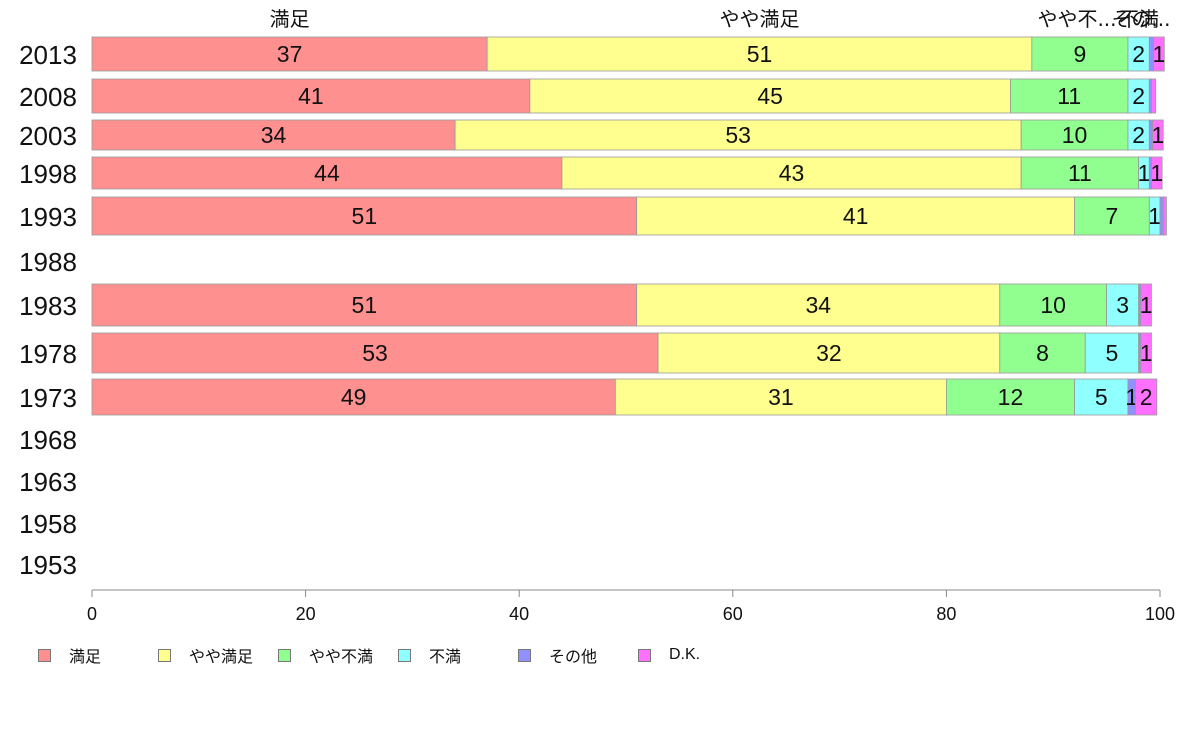 This screenshot has width=1188, height=736. I want to click on data-label-2013-series-6: 1, so click(1159, 54).